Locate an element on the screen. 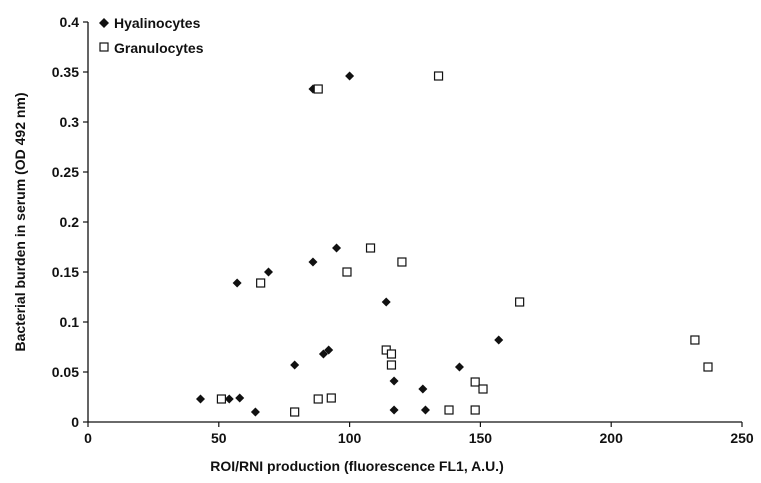 This screenshot has width=761, height=483. y-axis-ticks: 0 0.05 0.1 0.15 0.2 0.25 0.3 0.35 0.4 is located at coordinates (70, 222).